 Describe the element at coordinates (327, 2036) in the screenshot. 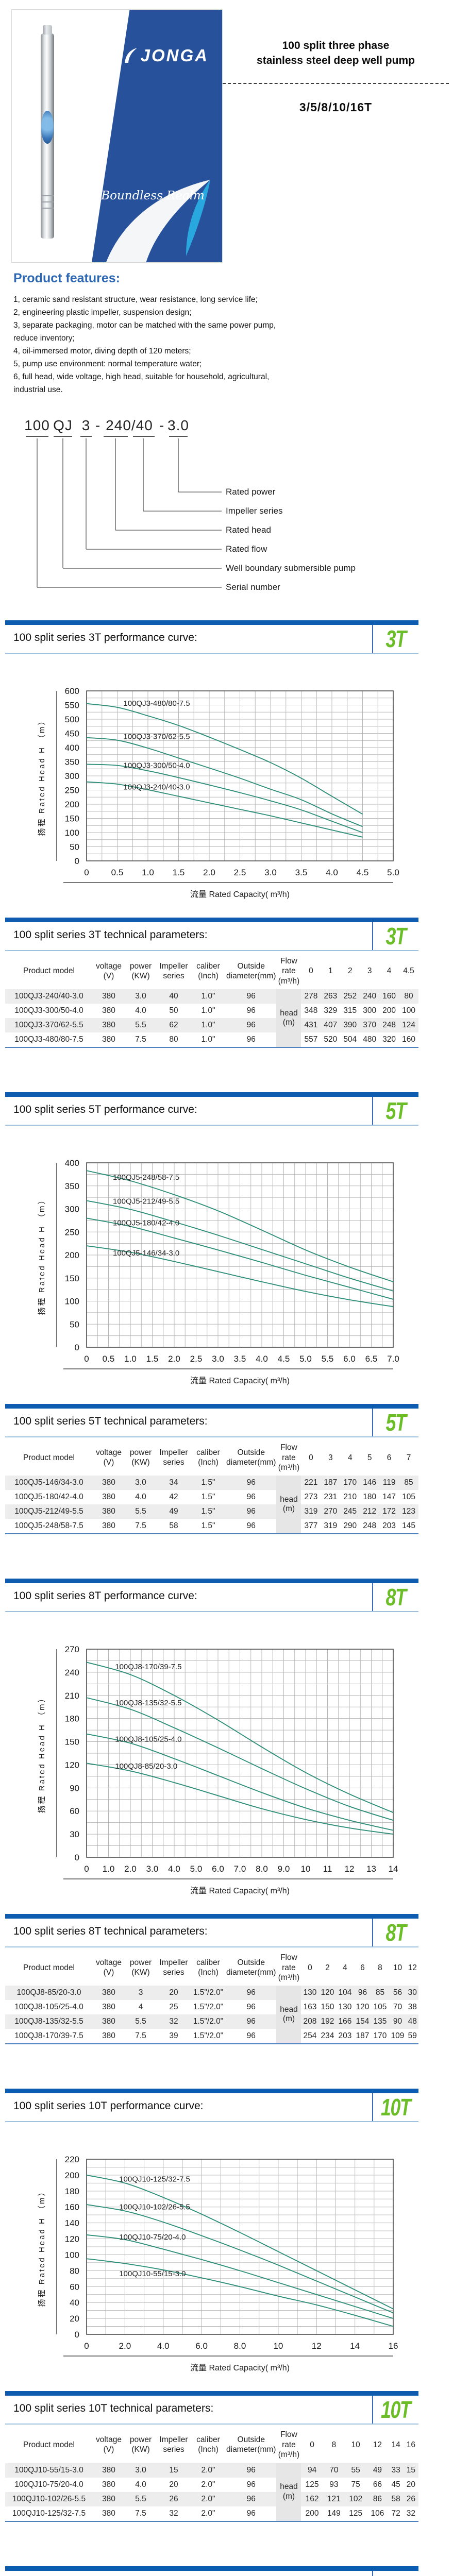

I see `cell-head-value: 234` at that location.